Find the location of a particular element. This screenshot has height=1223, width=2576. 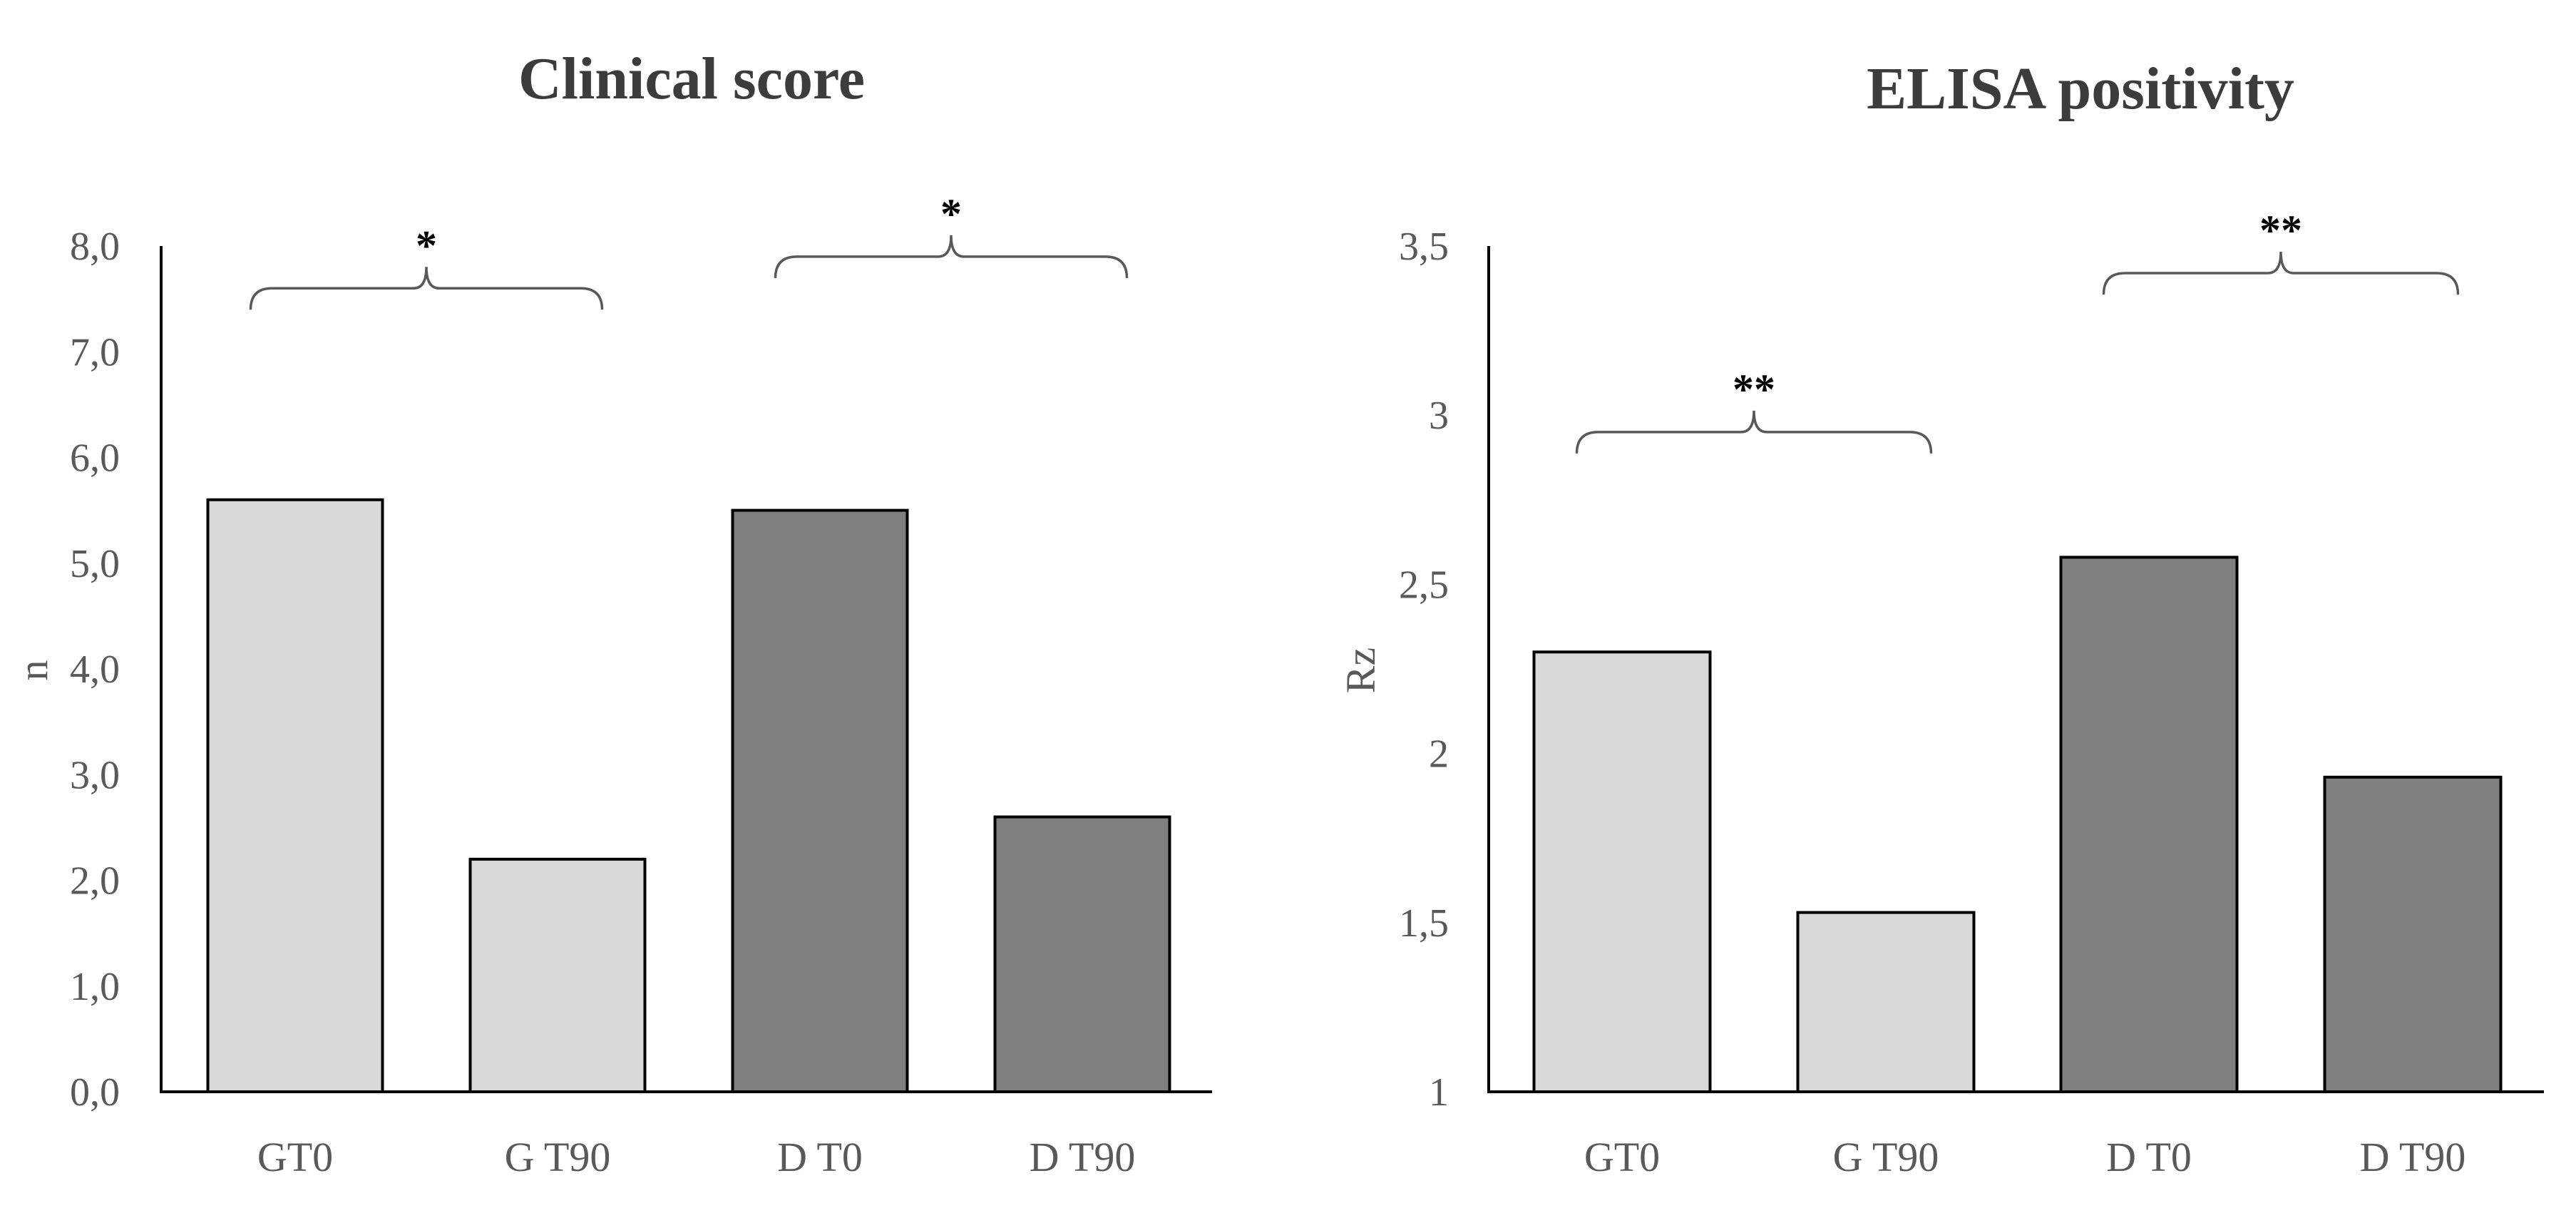

y-ticks: 1 1,5 2 2,5 3 3,5 is located at coordinates (1424, 670).